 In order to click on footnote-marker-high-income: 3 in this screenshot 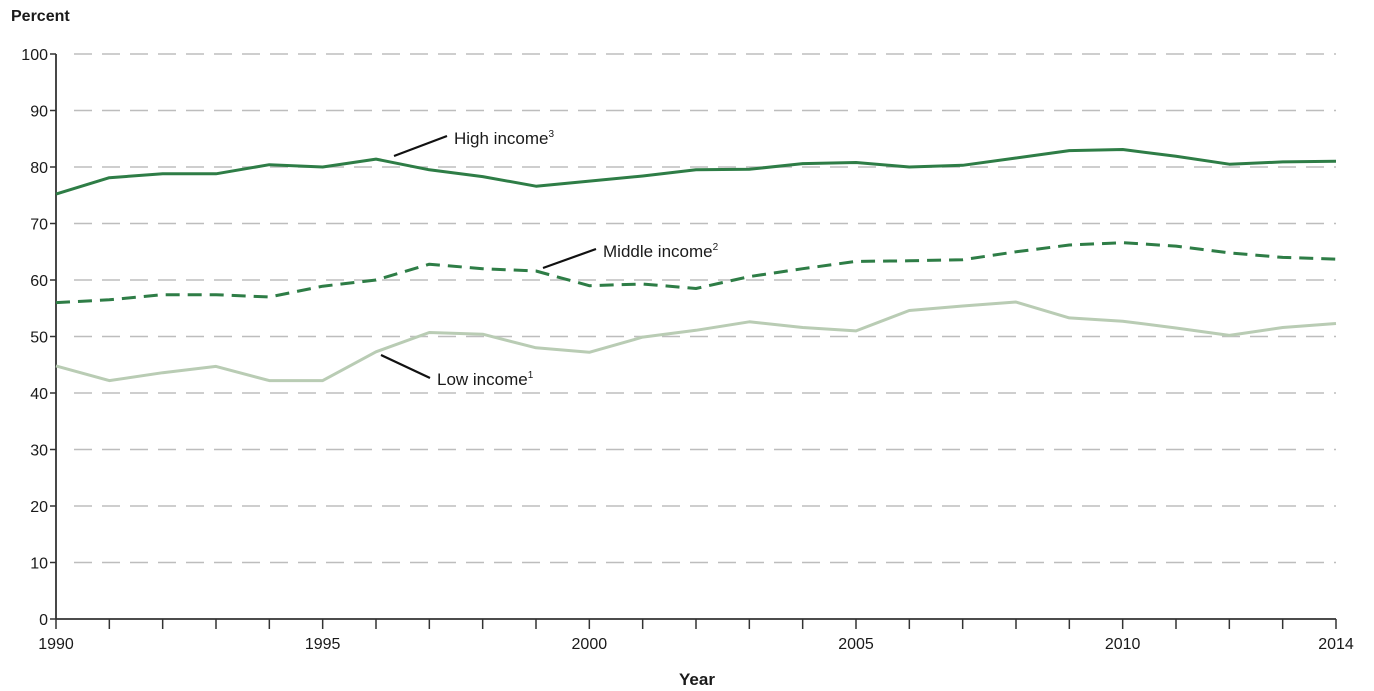, I will do `click(552, 134)`.